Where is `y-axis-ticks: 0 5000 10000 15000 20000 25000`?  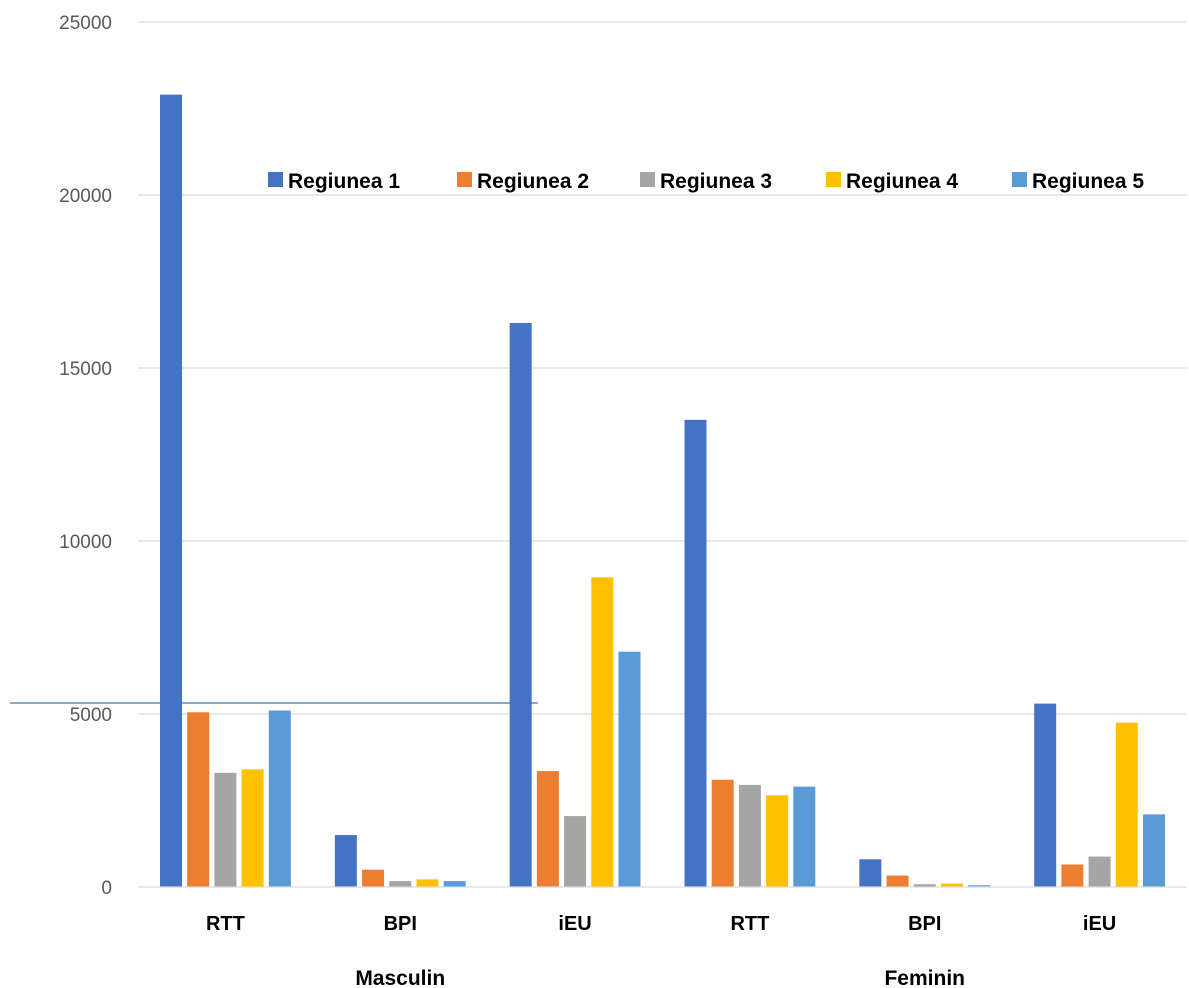
y-axis-ticks: 0 5000 10000 15000 20000 25000 is located at coordinates (85, 456).